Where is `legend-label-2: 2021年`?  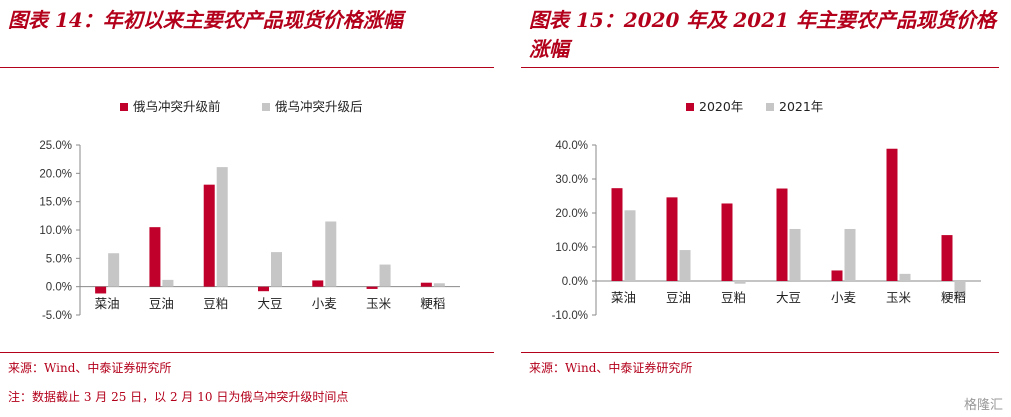 legend-label-2: 2021年 is located at coordinates (801, 106).